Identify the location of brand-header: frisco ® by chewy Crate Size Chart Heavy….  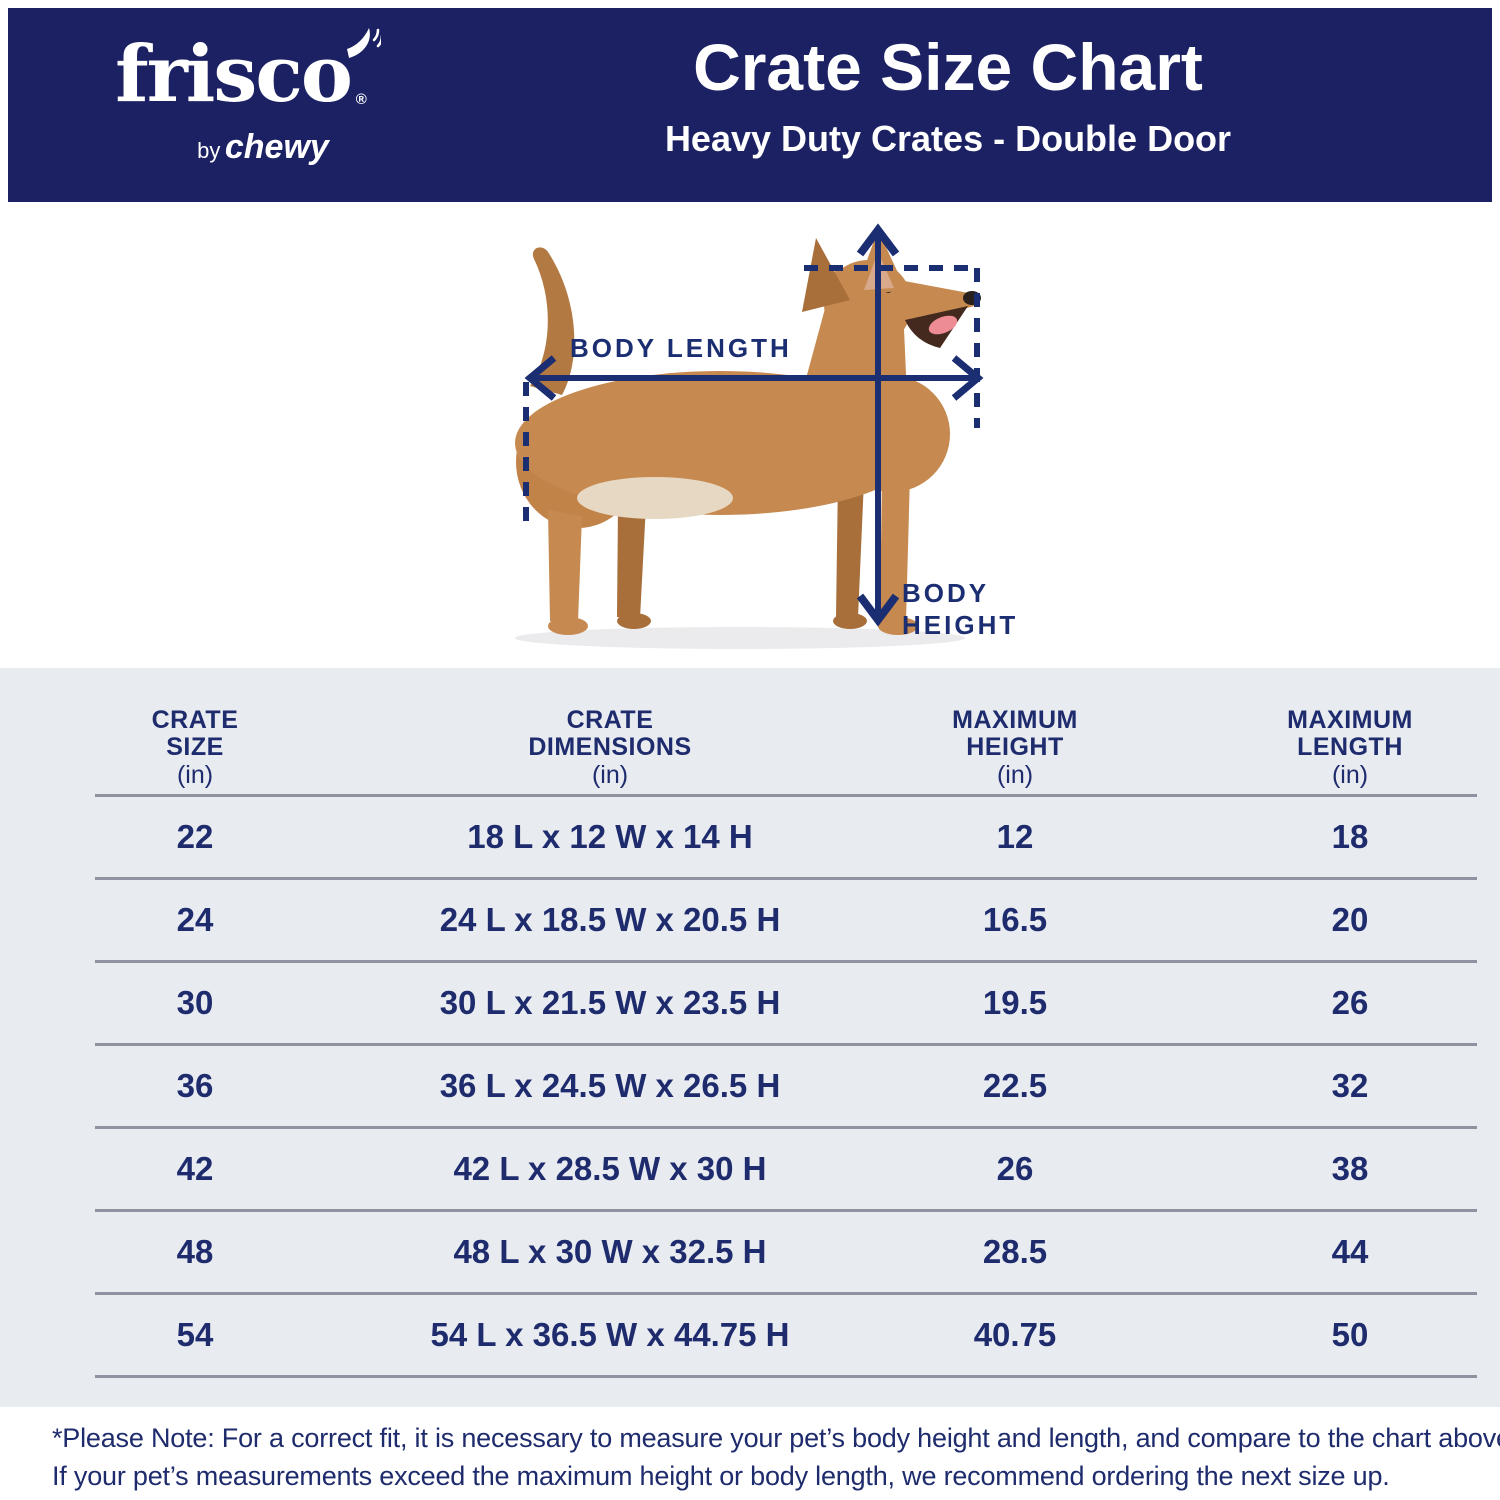
(750, 105).